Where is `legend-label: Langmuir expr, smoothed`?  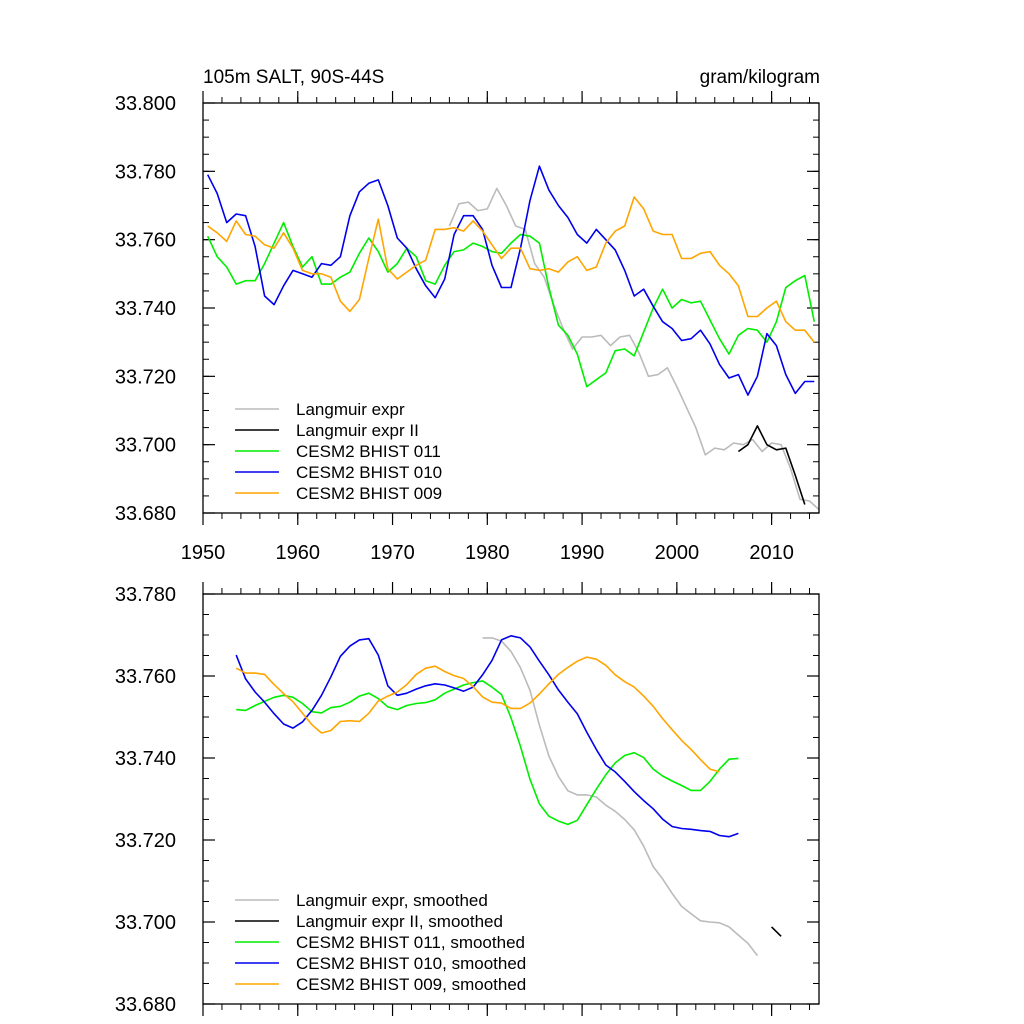 legend-label: Langmuir expr, smoothed is located at coordinates (392, 900).